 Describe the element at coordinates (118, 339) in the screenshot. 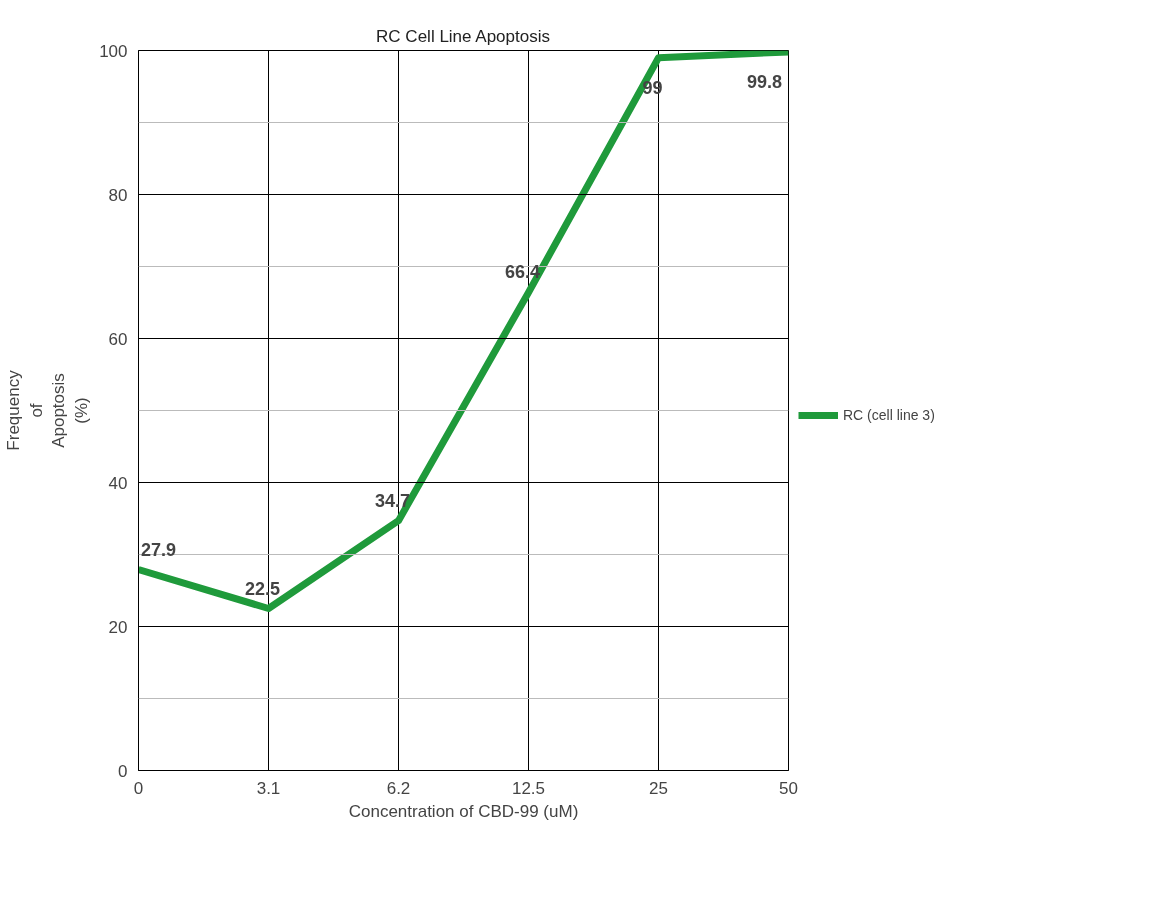

I see `y-tick-label: 60` at that location.